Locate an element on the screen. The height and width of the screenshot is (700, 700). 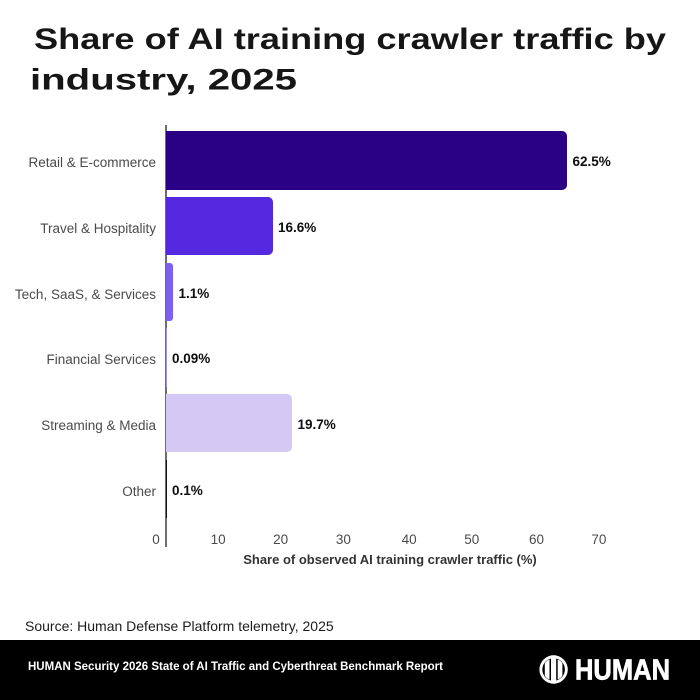
svg-text: HUMAN is located at coordinates (622, 670).